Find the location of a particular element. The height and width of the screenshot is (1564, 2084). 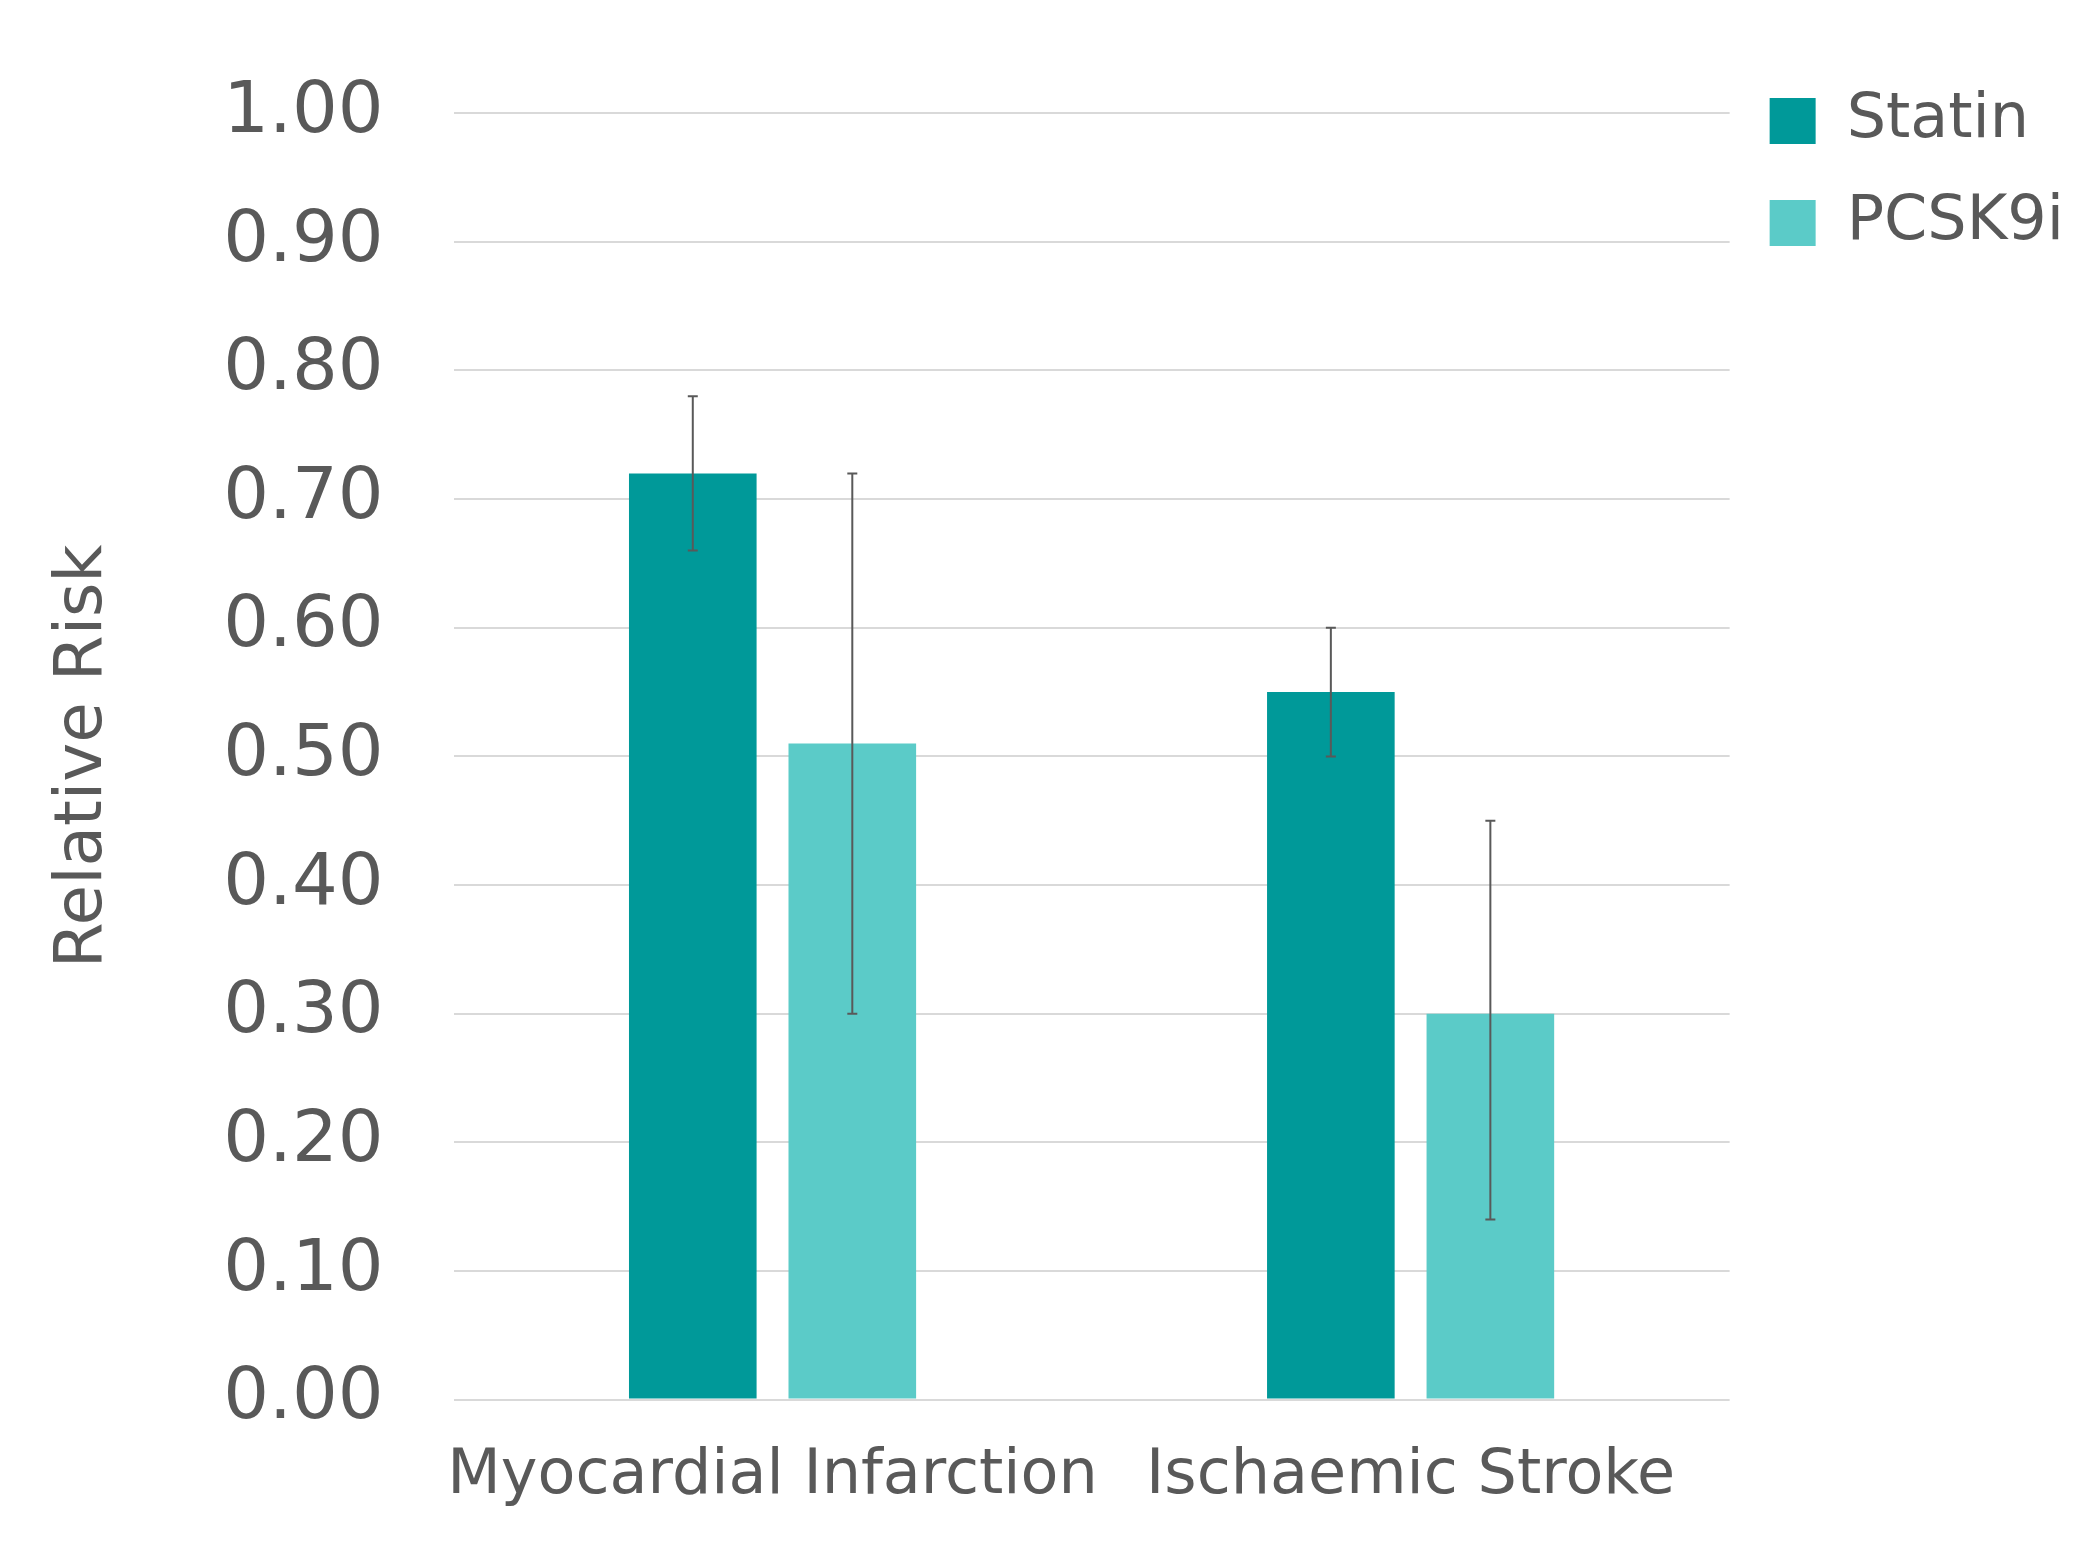

legend-label: Statin is located at coordinates (1938, 116).